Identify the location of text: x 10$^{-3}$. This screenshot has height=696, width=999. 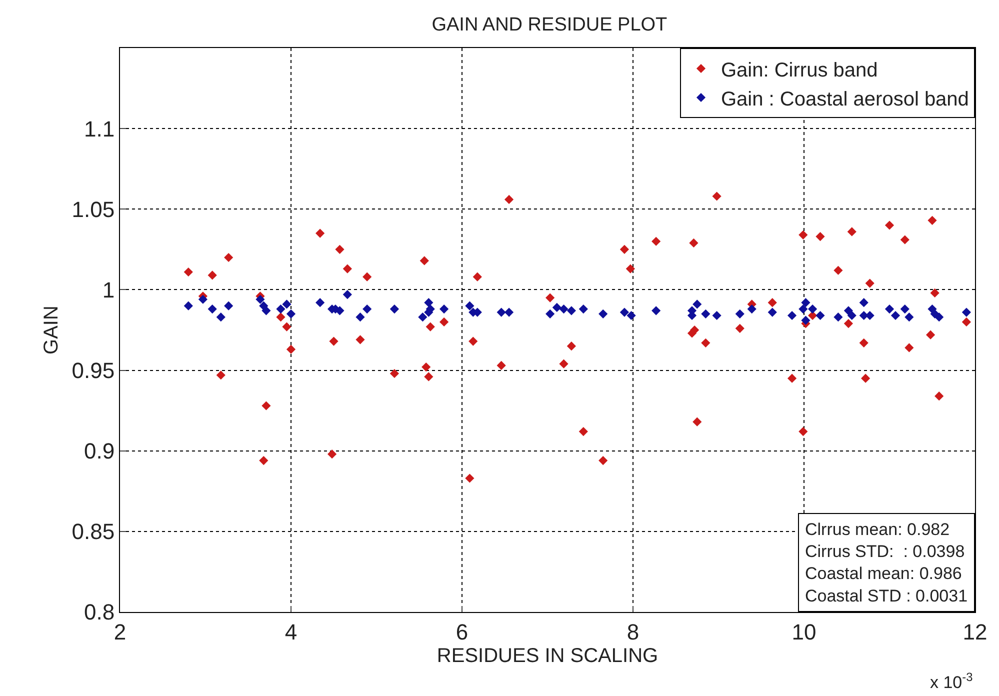
(952, 681).